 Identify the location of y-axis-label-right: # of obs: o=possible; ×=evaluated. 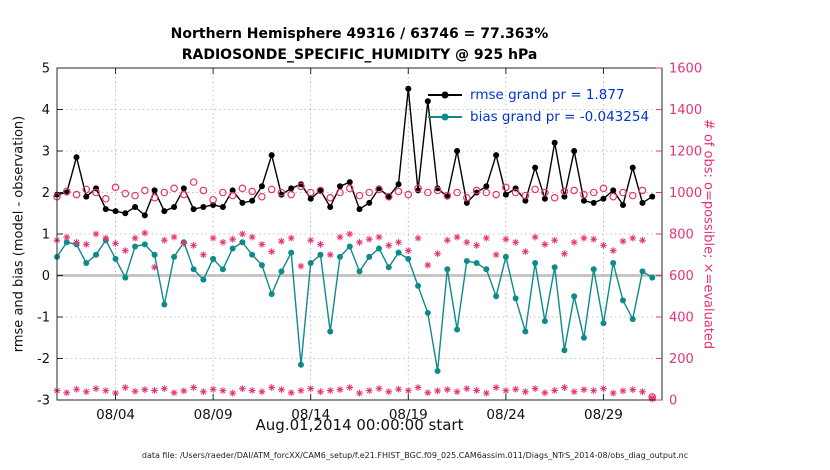
(708, 234).